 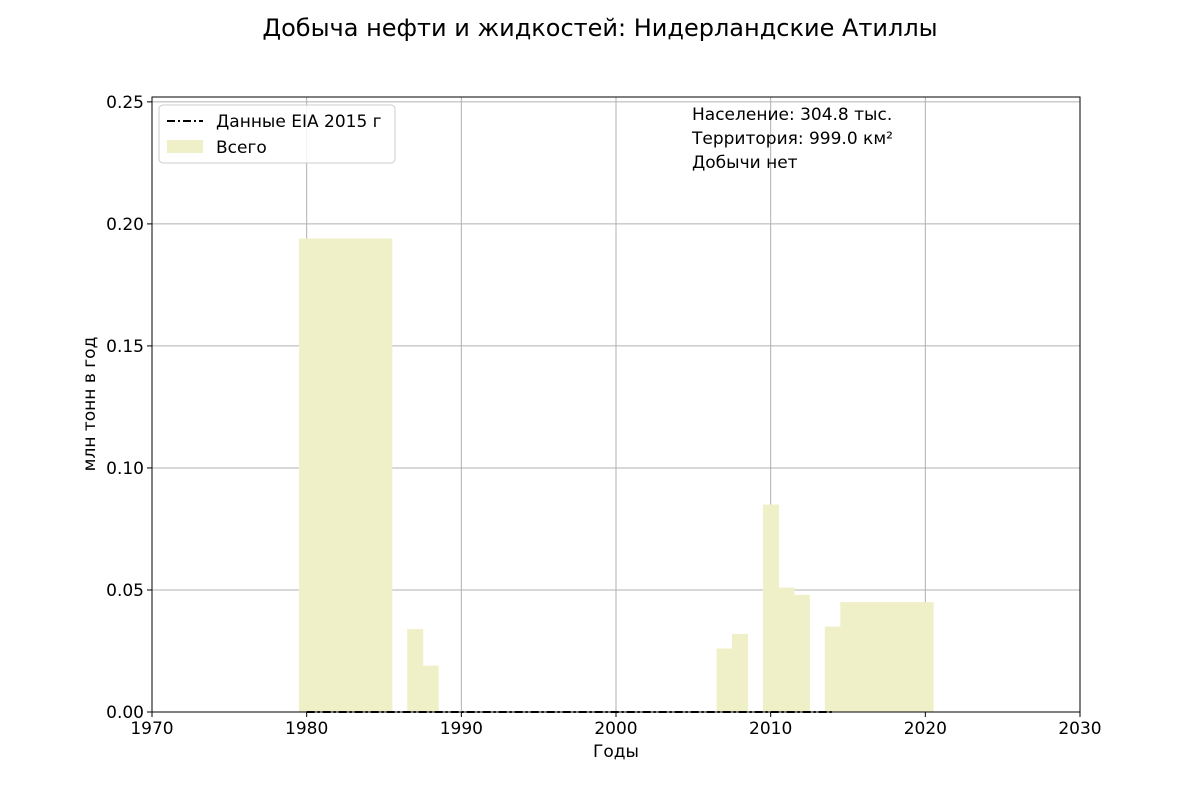 I want to click on x-tick-label: 2000, so click(x=615, y=729).